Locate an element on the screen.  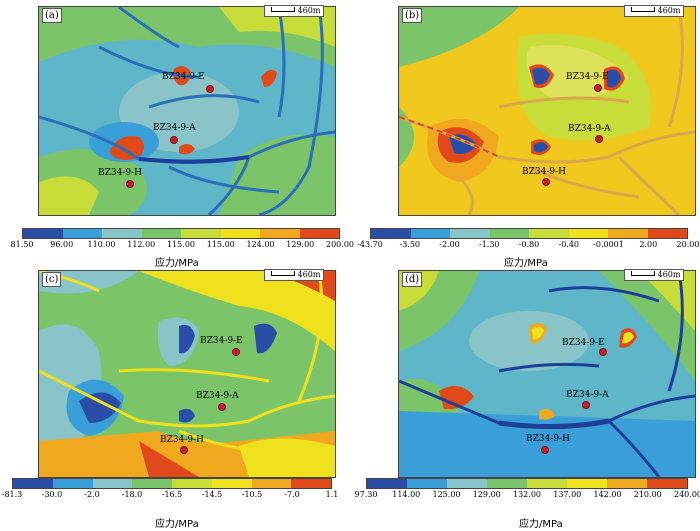
colorbar-tick-label: -1.30 is located at coordinates (489, 244).